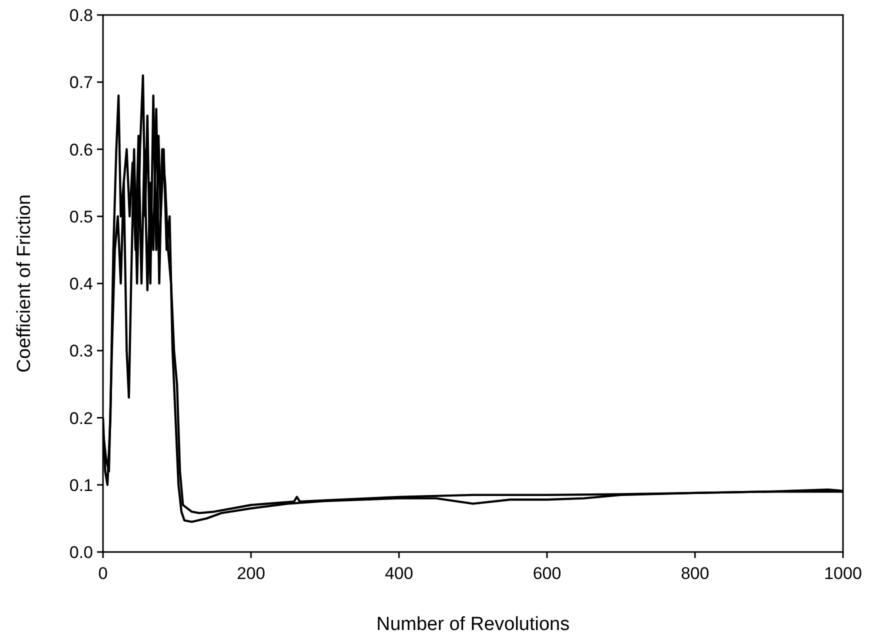 The width and height of the screenshot is (871, 643). I want to click on x-tick-label: 800, so click(695, 573).